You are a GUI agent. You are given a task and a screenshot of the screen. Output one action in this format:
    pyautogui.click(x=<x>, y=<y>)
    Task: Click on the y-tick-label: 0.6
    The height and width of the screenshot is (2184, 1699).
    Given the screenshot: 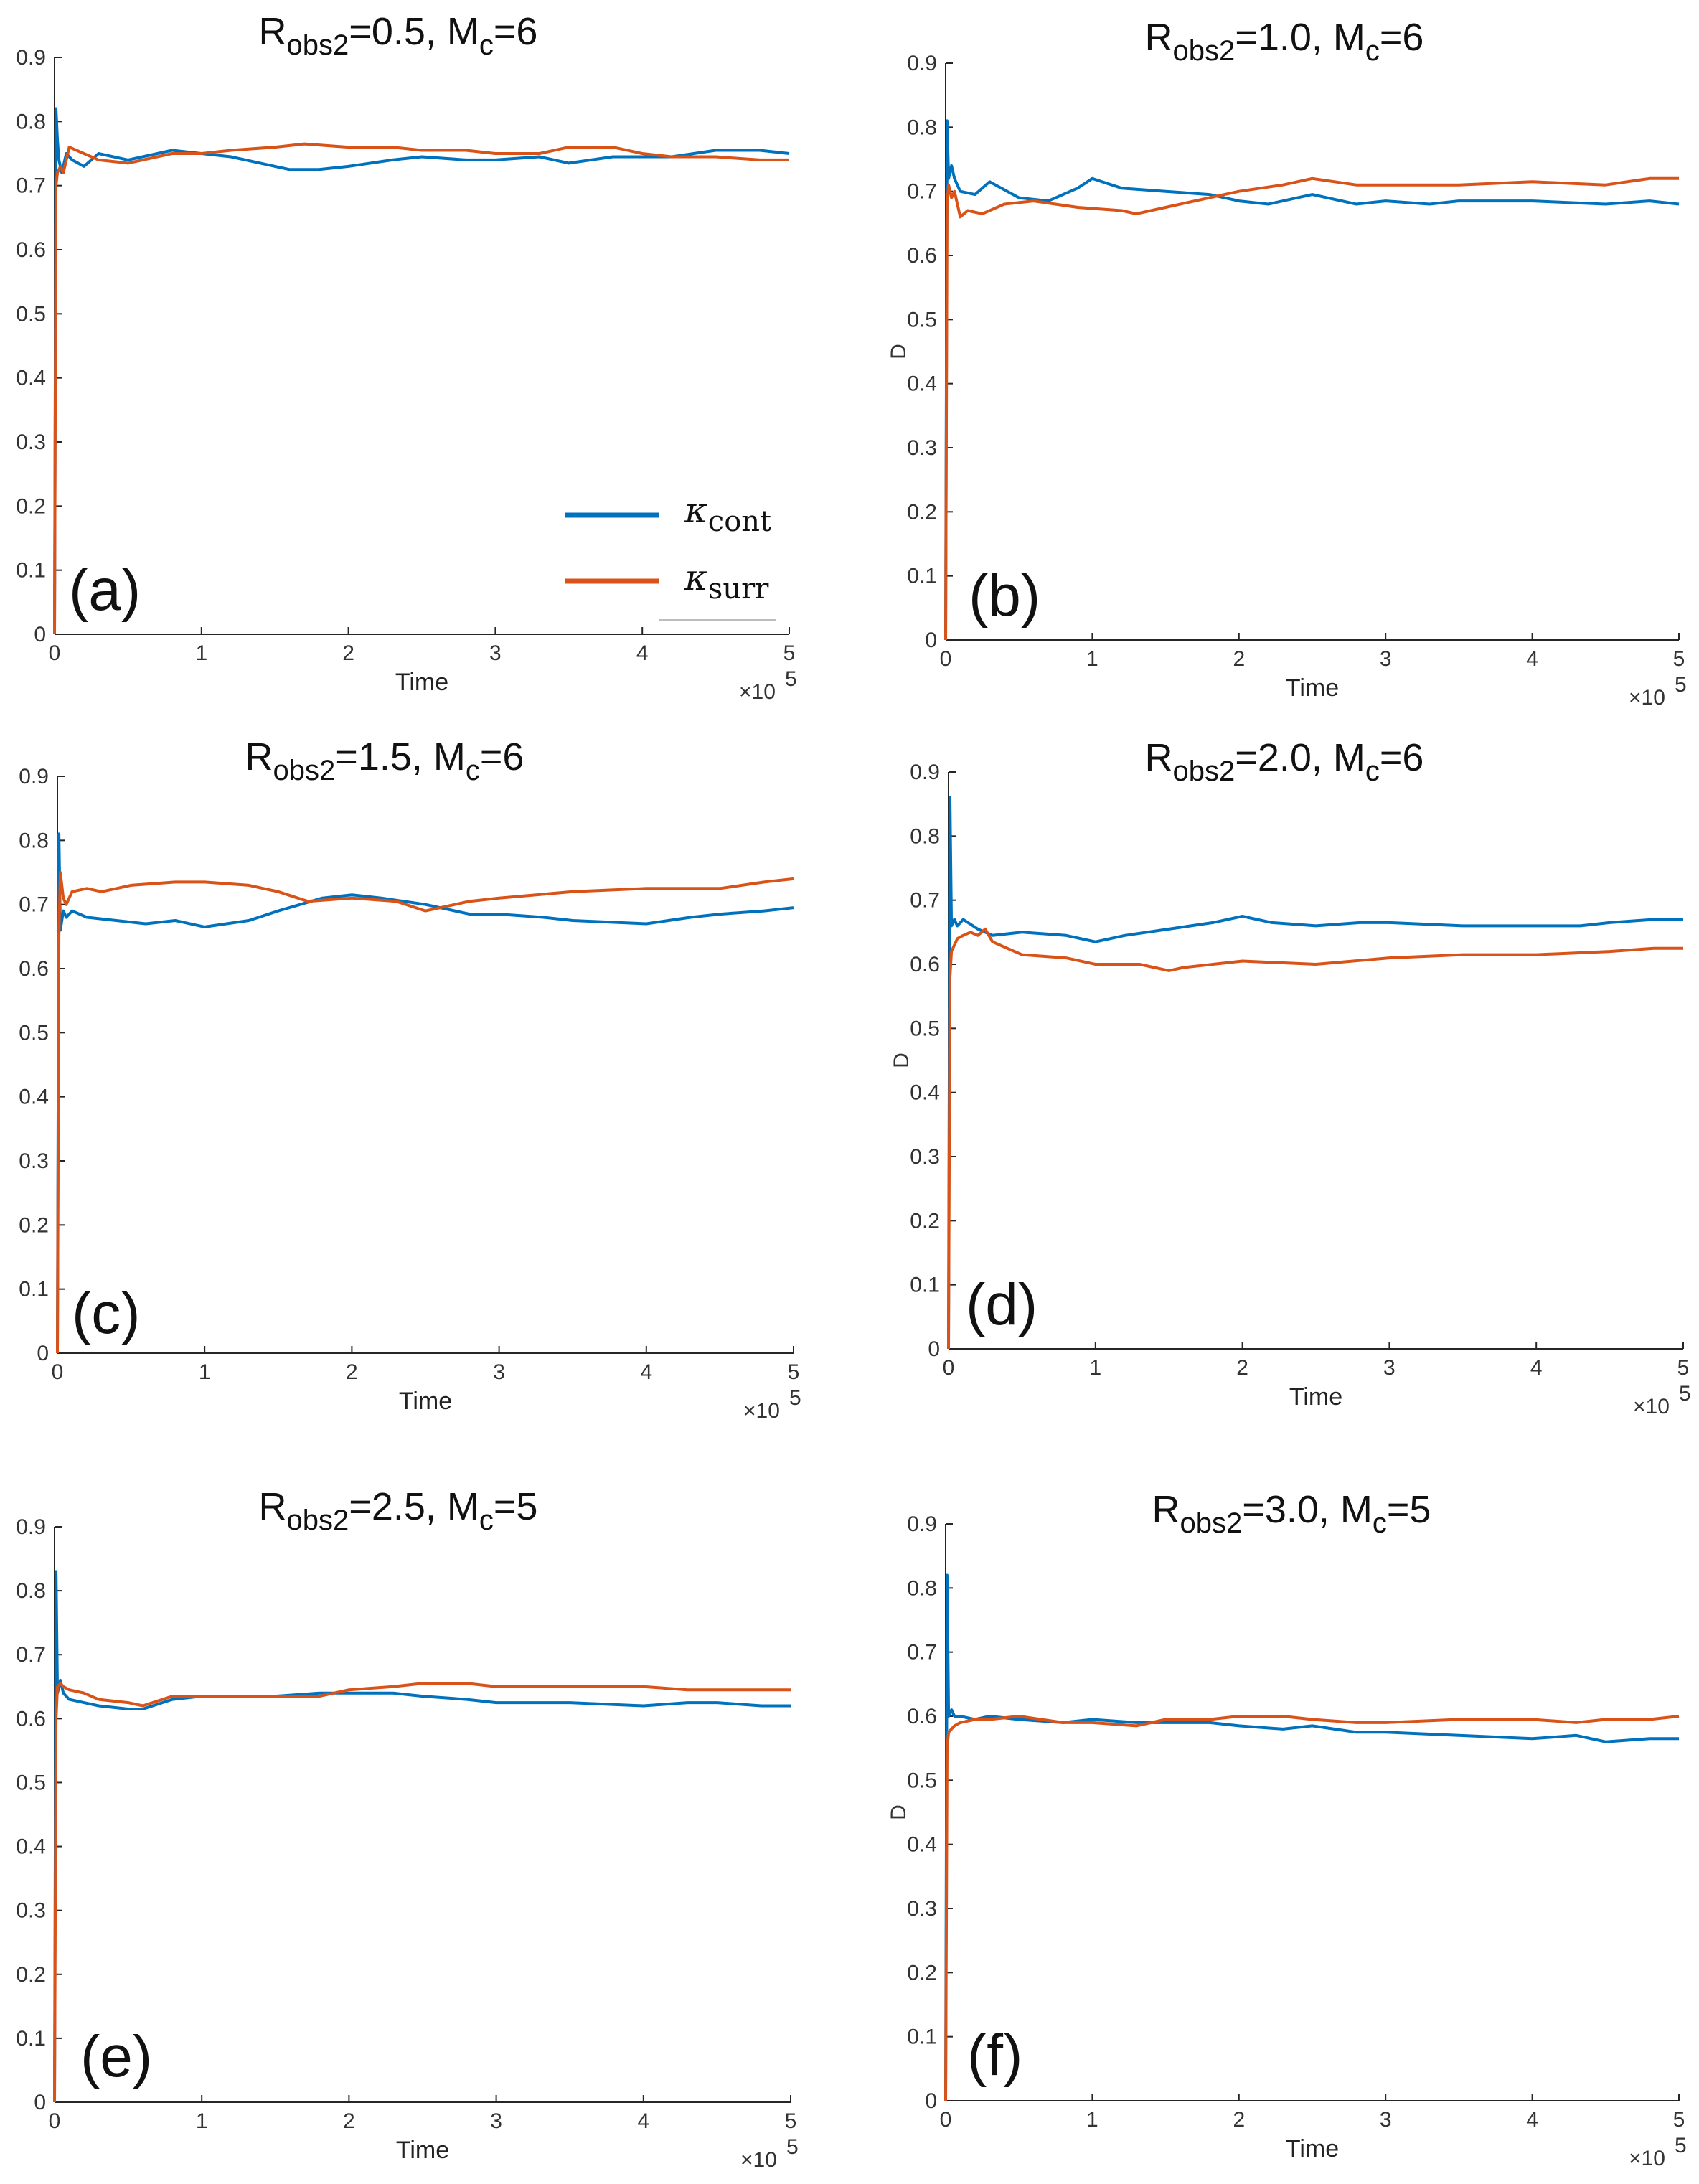 What is the action you would take?
    pyautogui.click(x=925, y=965)
    